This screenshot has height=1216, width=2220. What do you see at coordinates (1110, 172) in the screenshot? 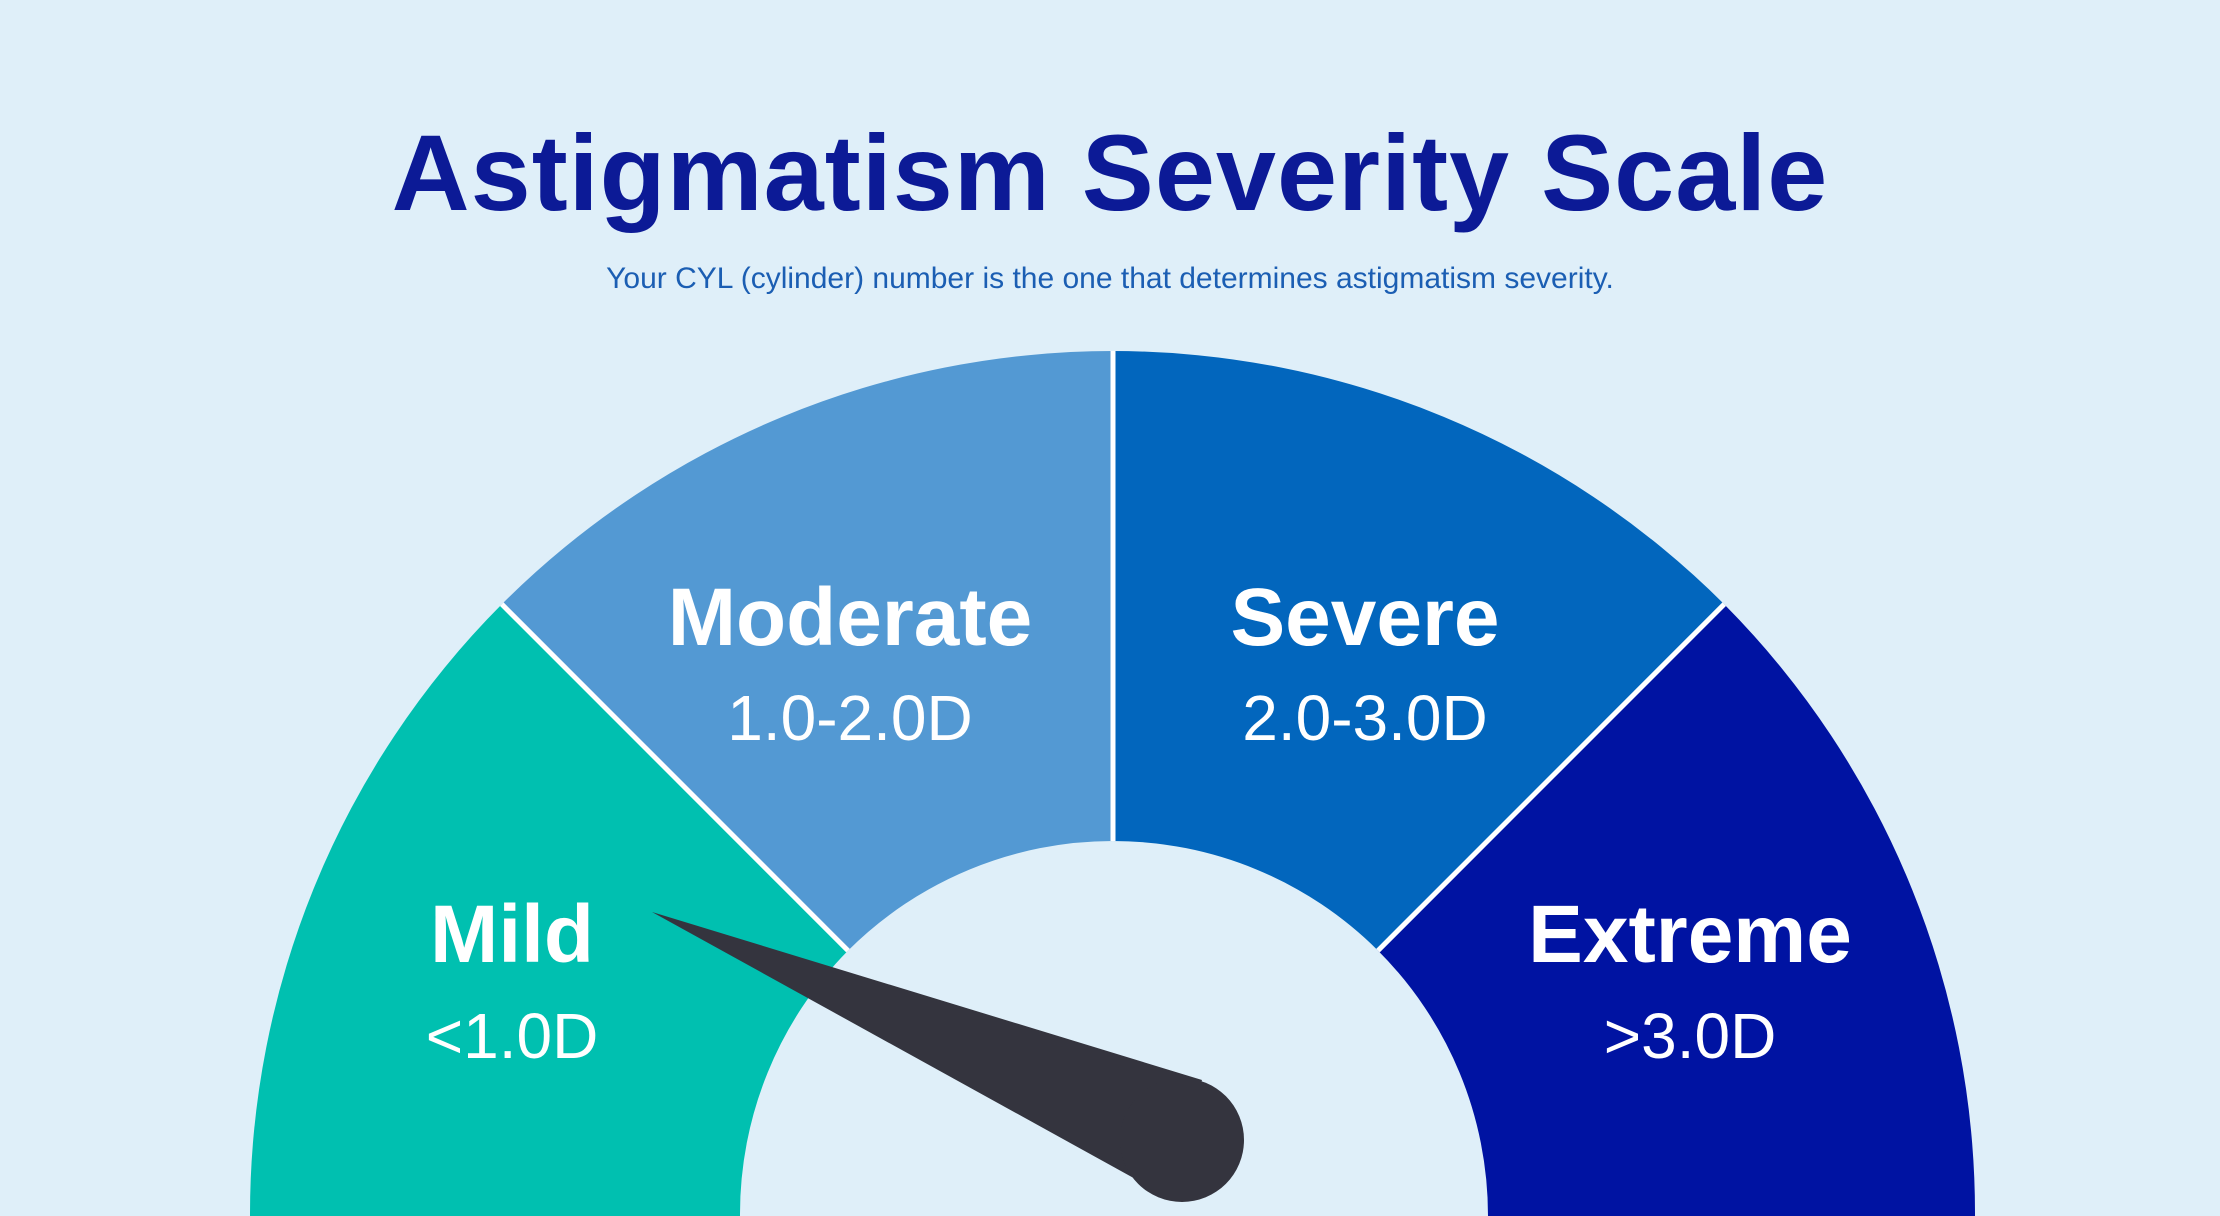
I see `page-title: Astigmatism Severity Scale` at bounding box center [1110, 172].